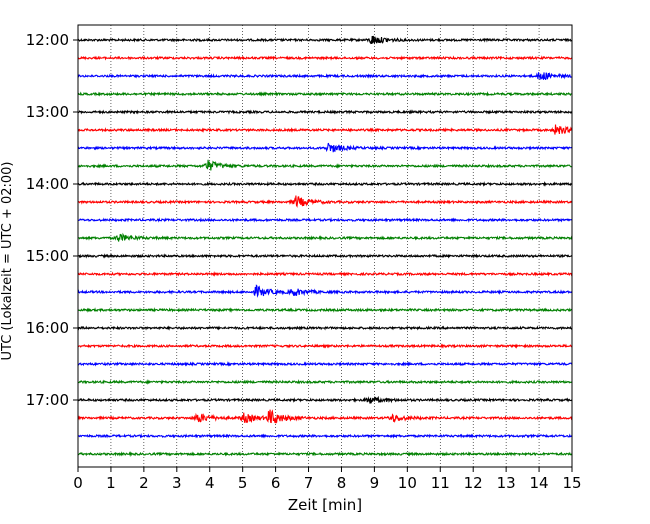 This screenshot has height=524, width=650. Describe the element at coordinates (325, 505) in the screenshot. I see `x-axis-label: Zeit [min]` at that location.